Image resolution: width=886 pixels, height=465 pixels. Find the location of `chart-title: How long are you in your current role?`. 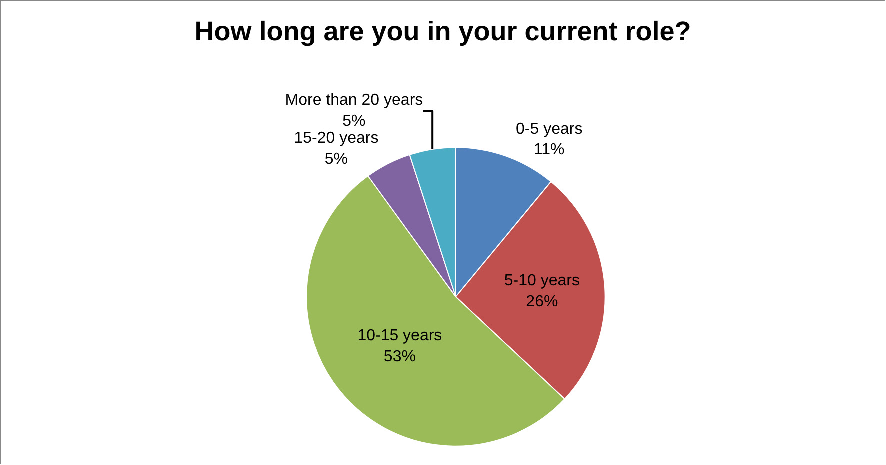

chart-title: How long are you in your current role? is located at coordinates (443, 31).